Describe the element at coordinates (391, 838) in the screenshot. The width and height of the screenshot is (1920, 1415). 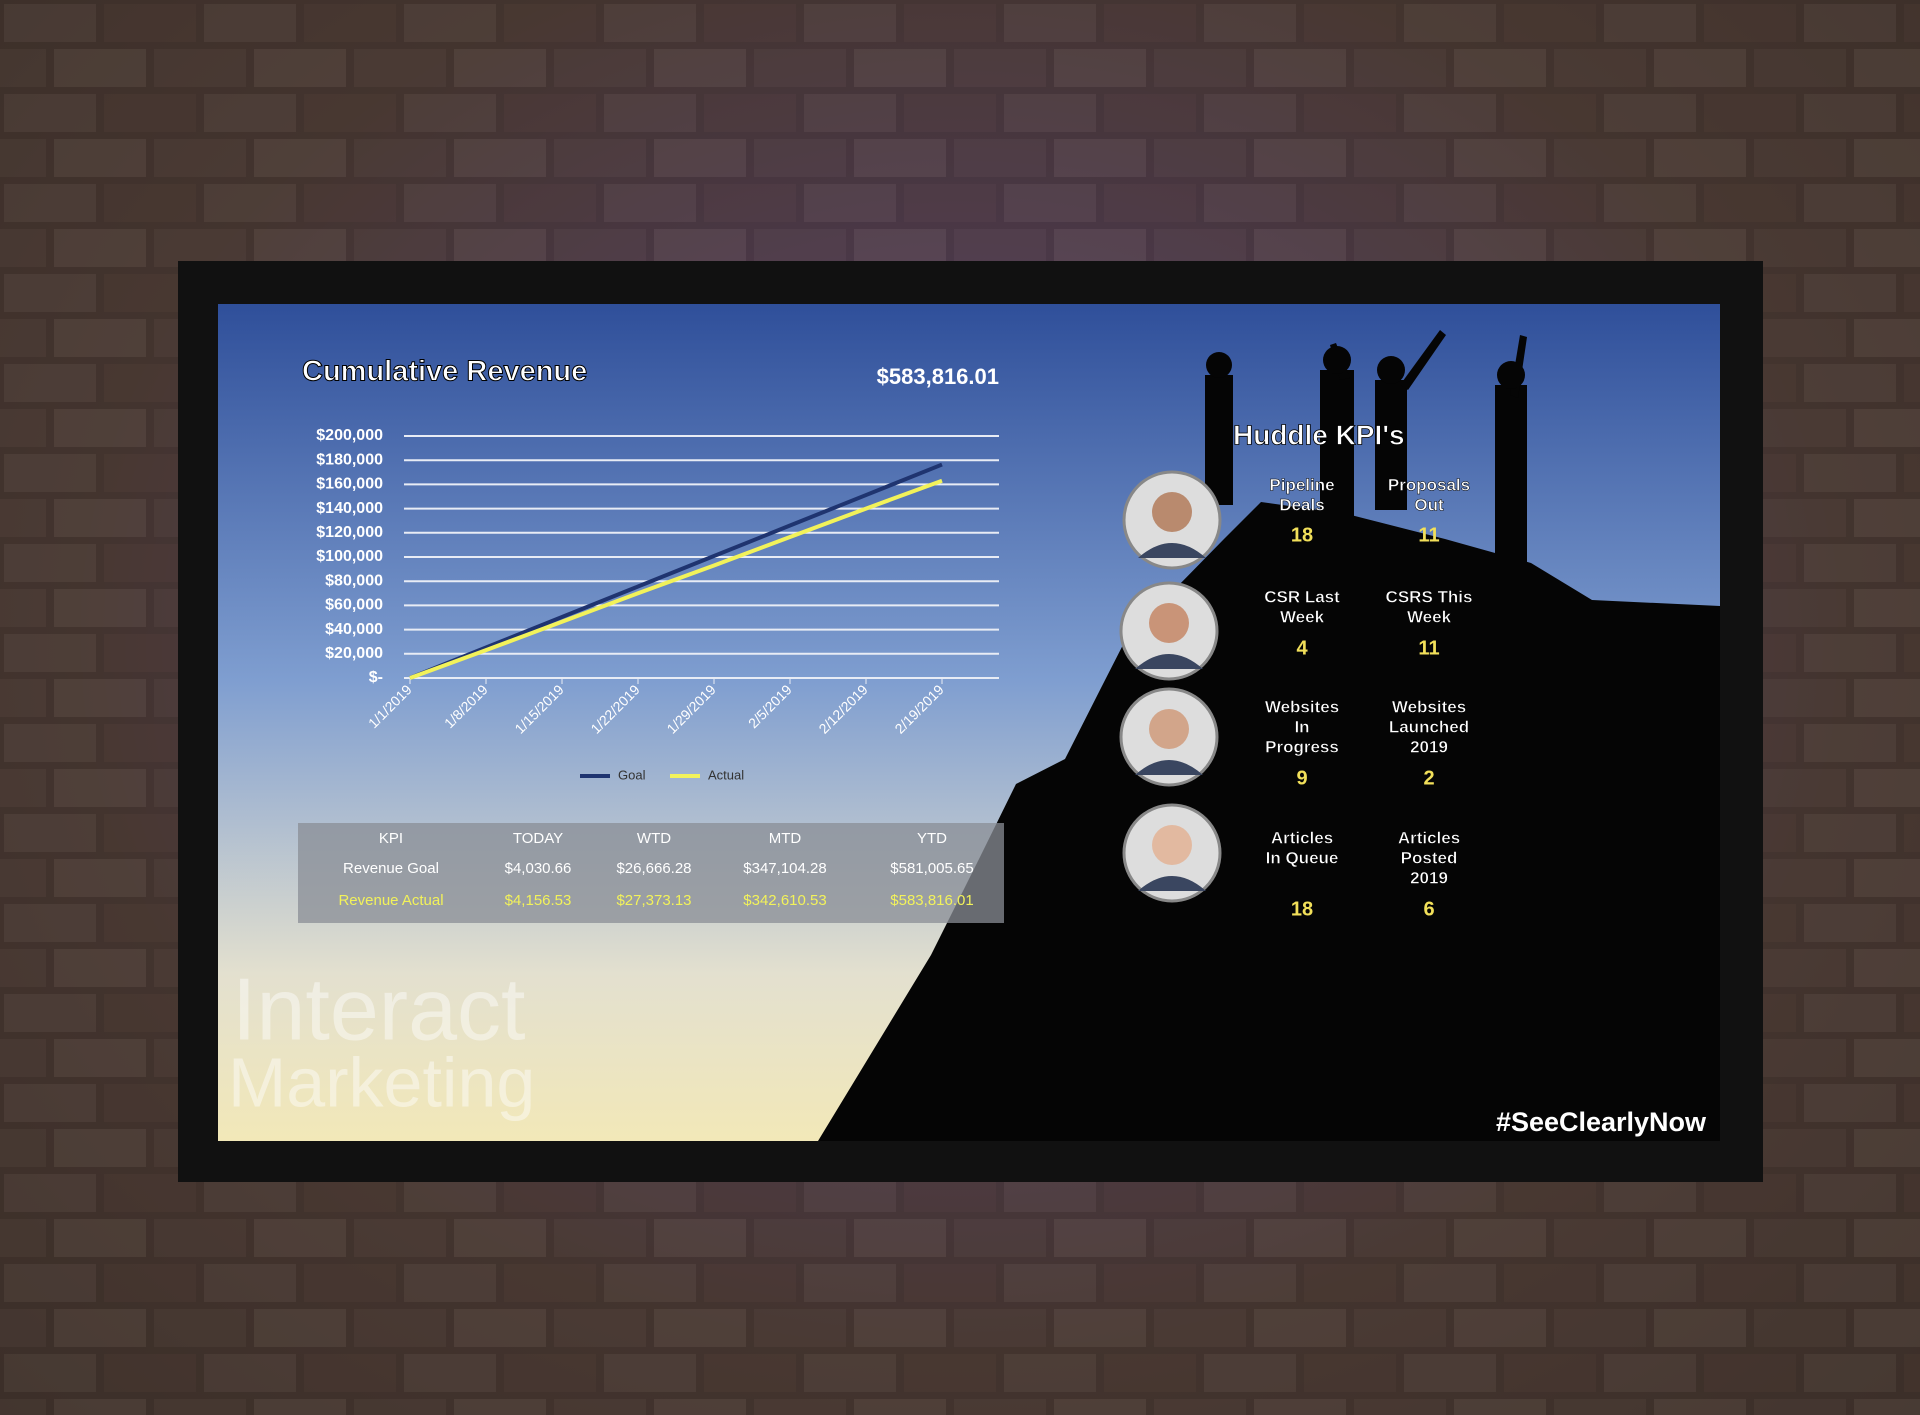
I see `table-header: KPI` at that location.